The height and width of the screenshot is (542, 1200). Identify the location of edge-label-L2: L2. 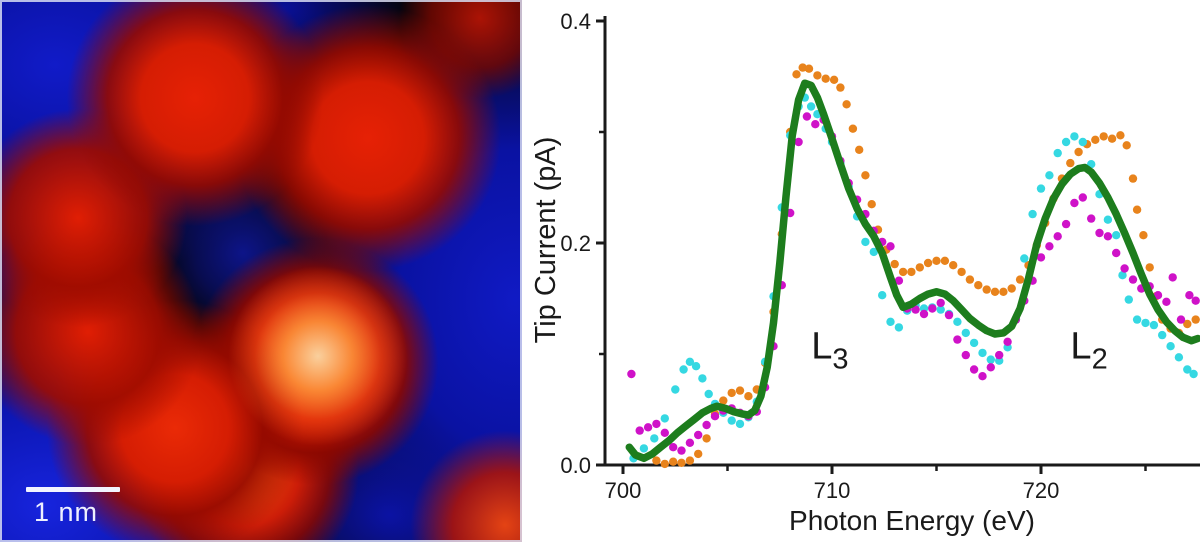
(1088, 350).